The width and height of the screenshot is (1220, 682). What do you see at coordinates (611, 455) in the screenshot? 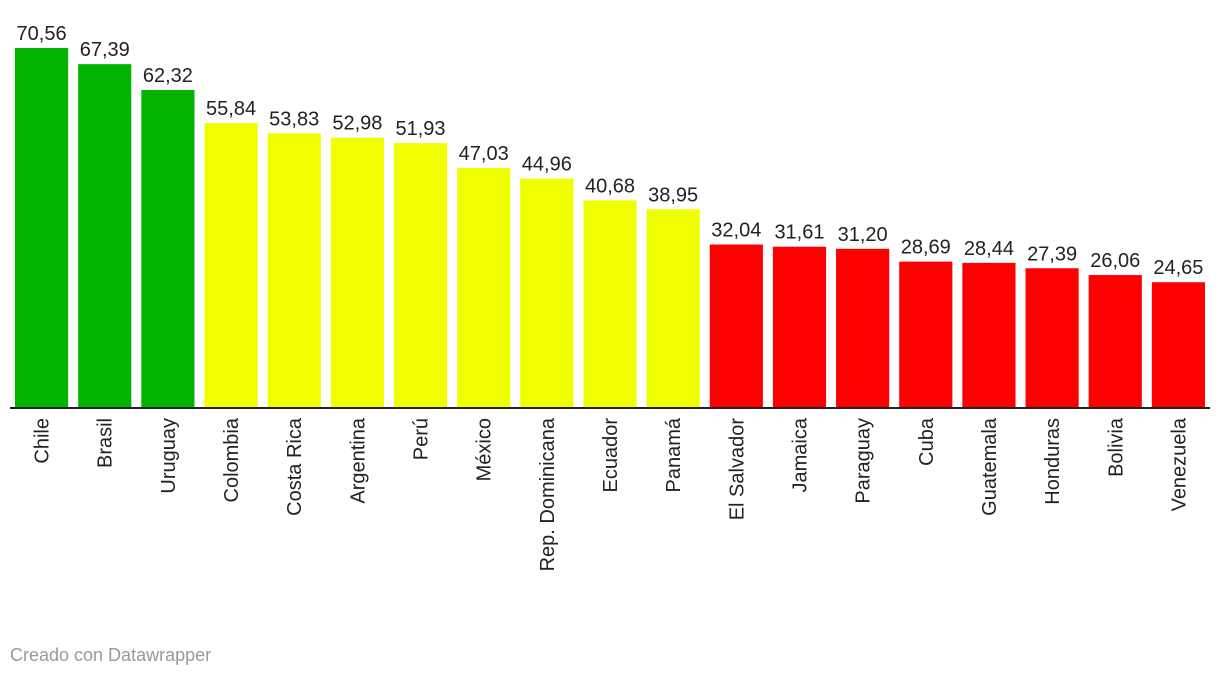
I see `category-label-9: Ecuador` at bounding box center [611, 455].